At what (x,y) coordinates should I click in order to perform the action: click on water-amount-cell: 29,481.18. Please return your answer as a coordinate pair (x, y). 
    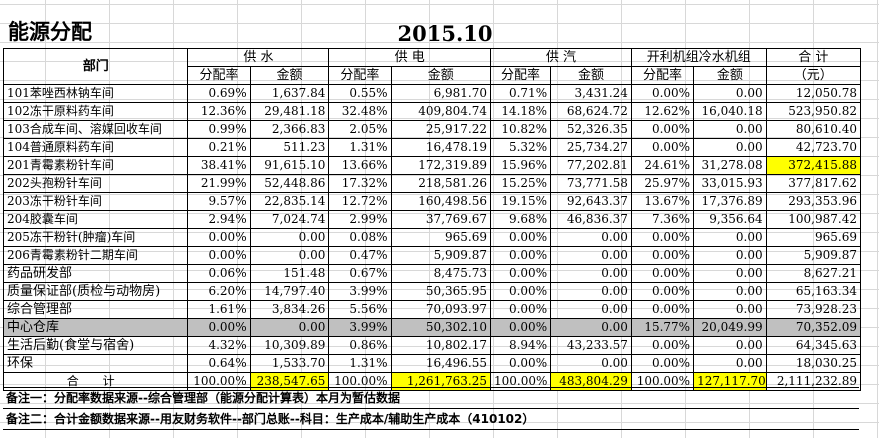
    Looking at the image, I should click on (289, 111).